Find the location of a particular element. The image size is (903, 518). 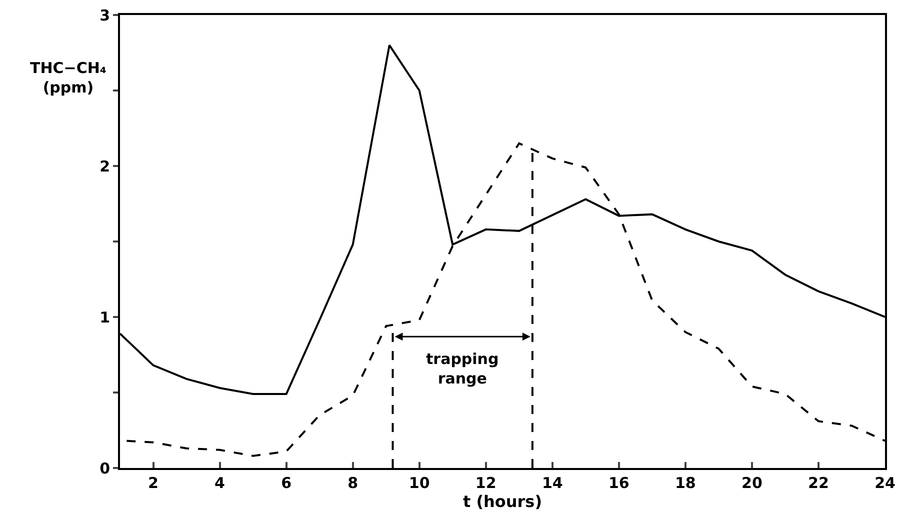

annotation: trapping range is located at coordinates (462, 369).